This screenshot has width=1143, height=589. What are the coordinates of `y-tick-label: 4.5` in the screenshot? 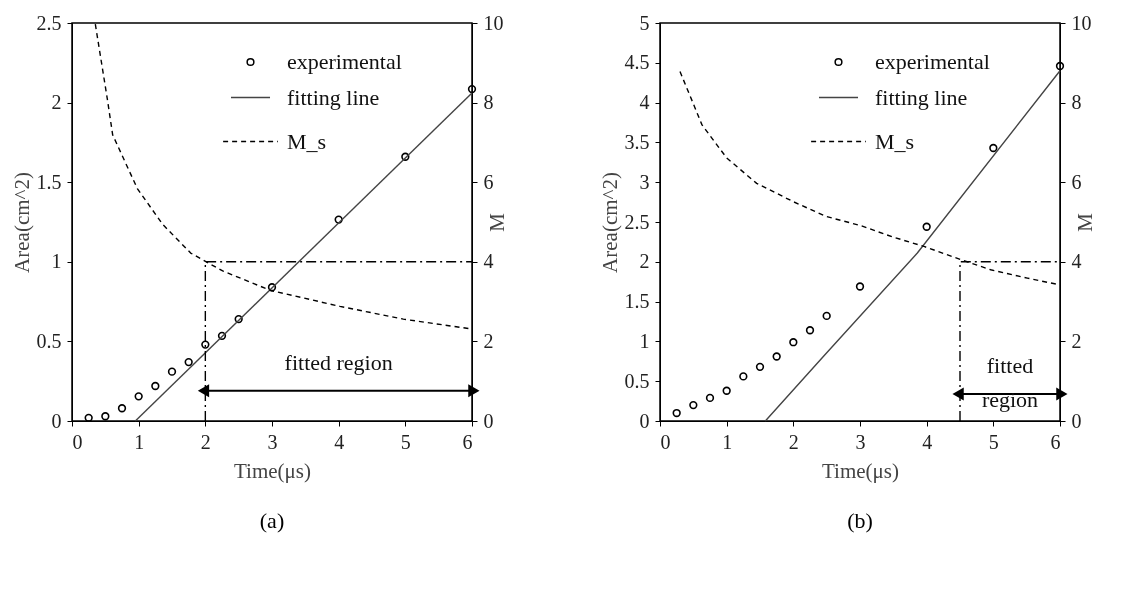 It's located at (637, 62).